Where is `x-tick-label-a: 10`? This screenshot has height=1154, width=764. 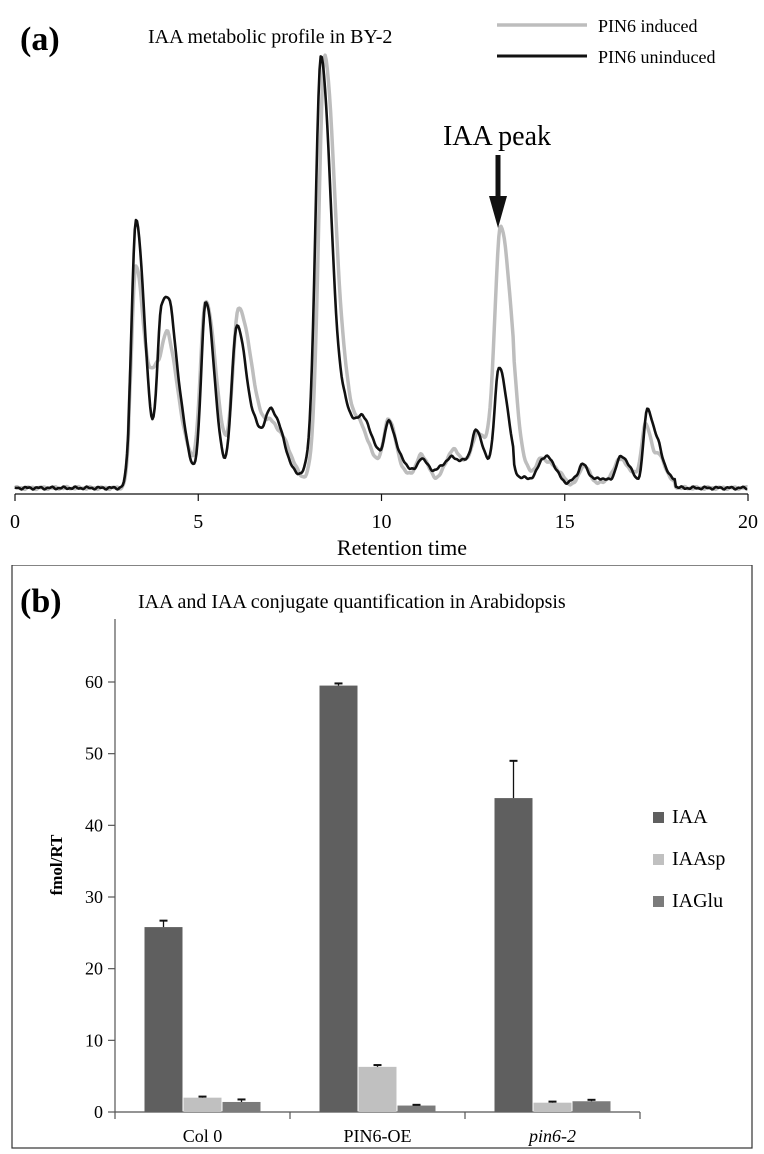
x-tick-label-a: 10 is located at coordinates (382, 522).